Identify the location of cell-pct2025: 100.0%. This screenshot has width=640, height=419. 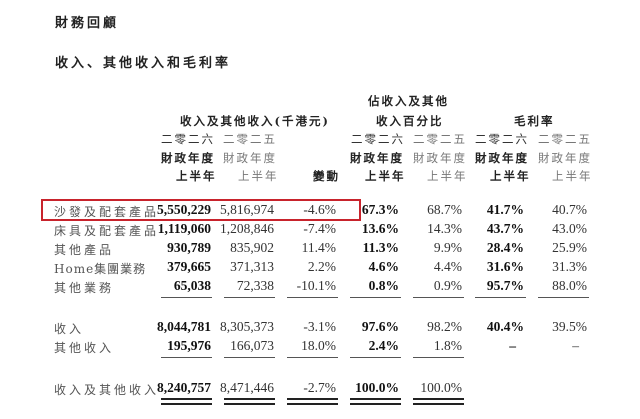
(441, 387).